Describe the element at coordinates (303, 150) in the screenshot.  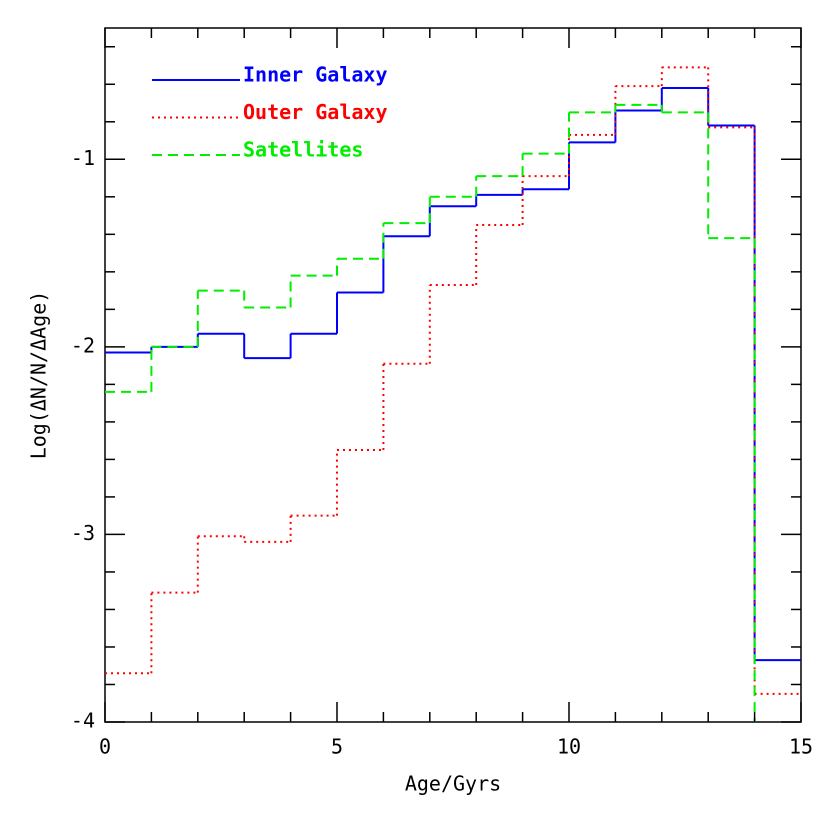
I see `legend-label: Satellites` at that location.